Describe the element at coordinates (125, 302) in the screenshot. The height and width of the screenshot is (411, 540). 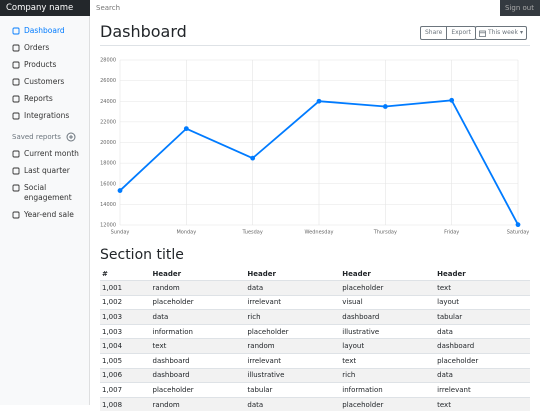
I see `table-cell: 1,002` at that location.